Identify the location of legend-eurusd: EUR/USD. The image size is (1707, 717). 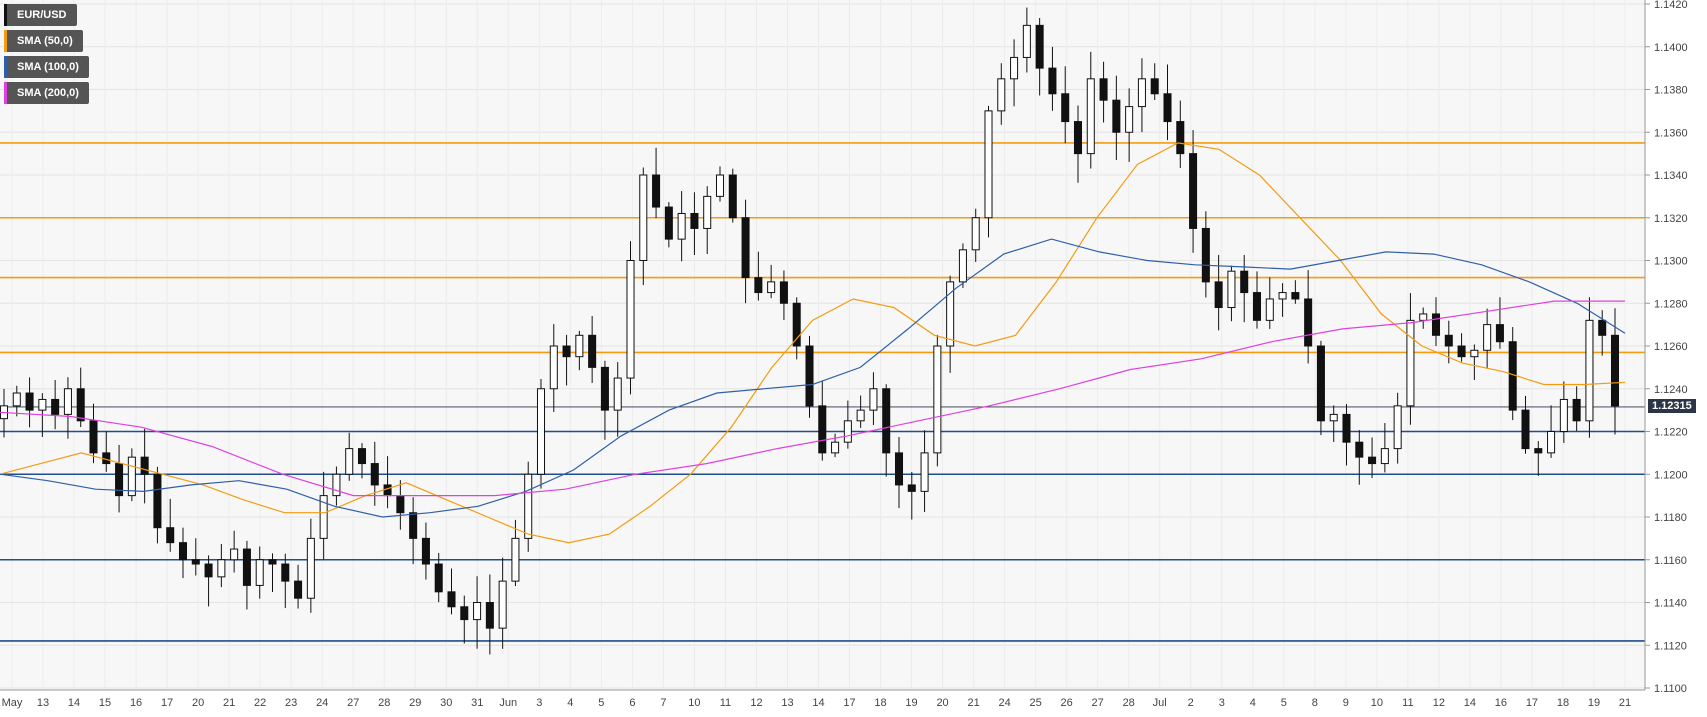
(40, 15).